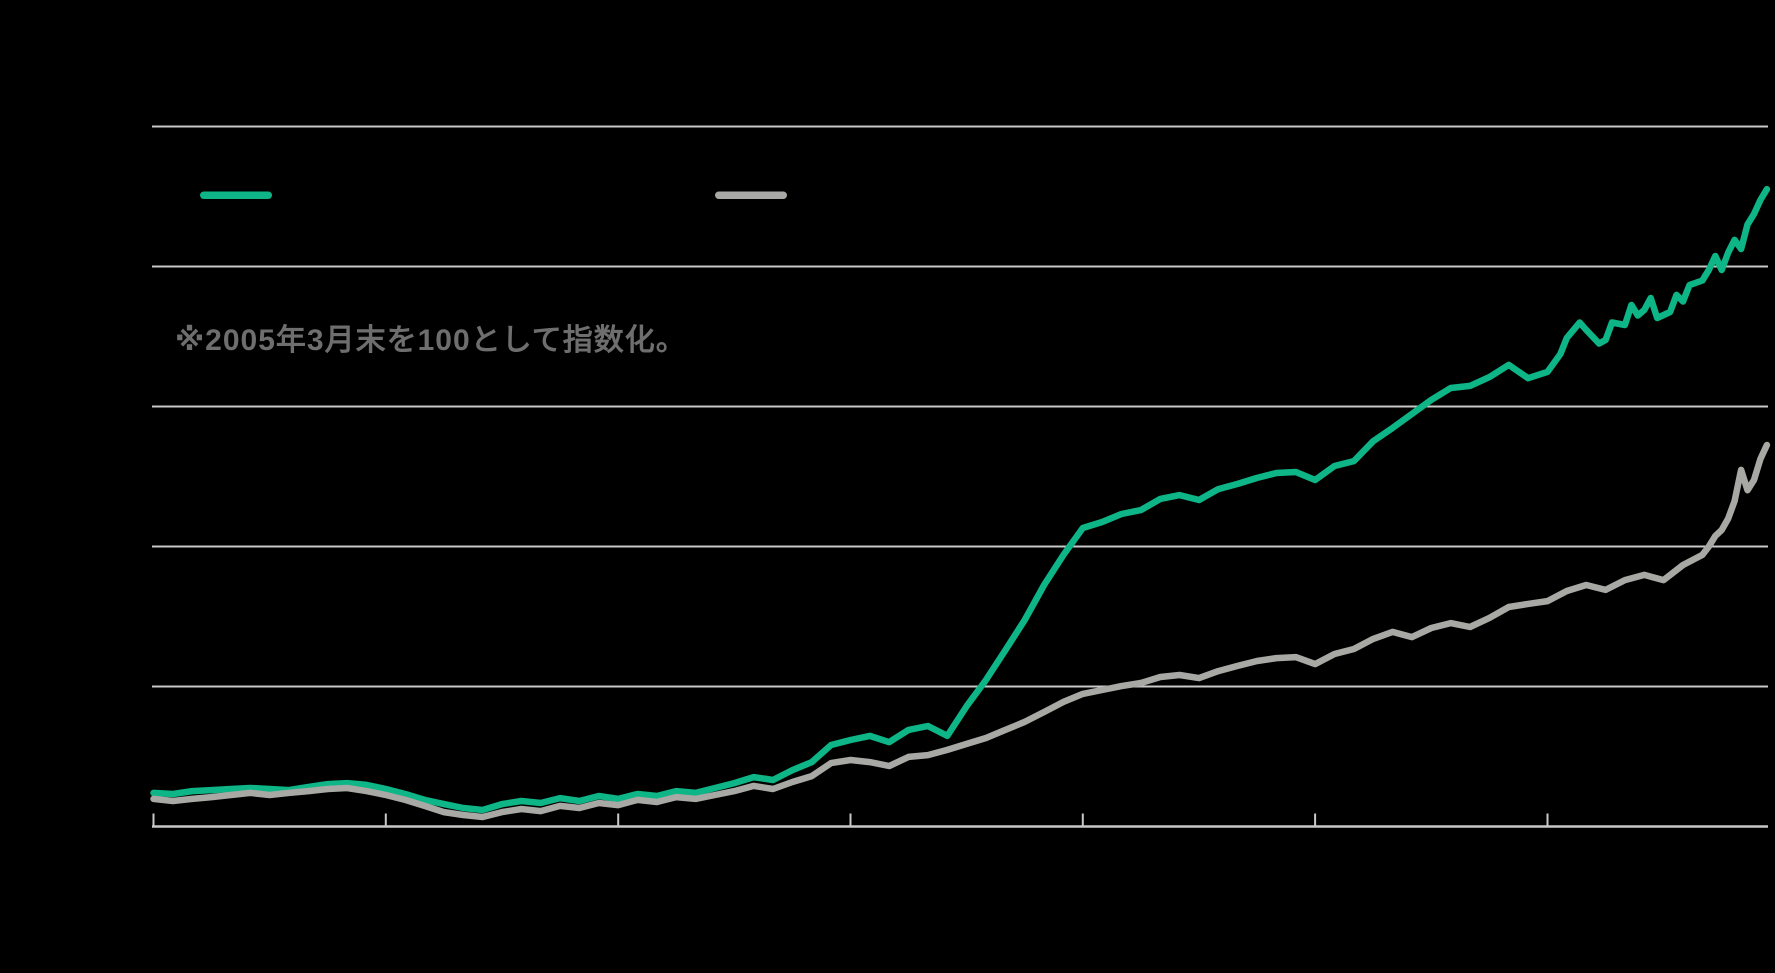  Describe the element at coordinates (850, 820) in the screenshot. I see `x-axis-ticks-group` at that location.